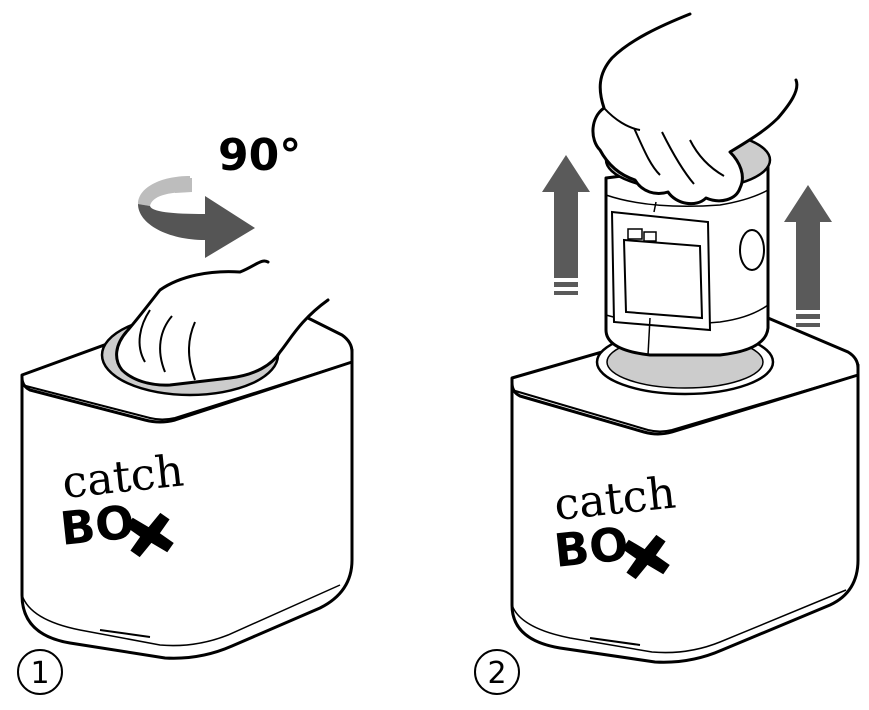 The height and width of the screenshot is (710, 869). Describe the element at coordinates (123, 477) in the screenshot. I see `logo-text-catch-1: catch` at that location.